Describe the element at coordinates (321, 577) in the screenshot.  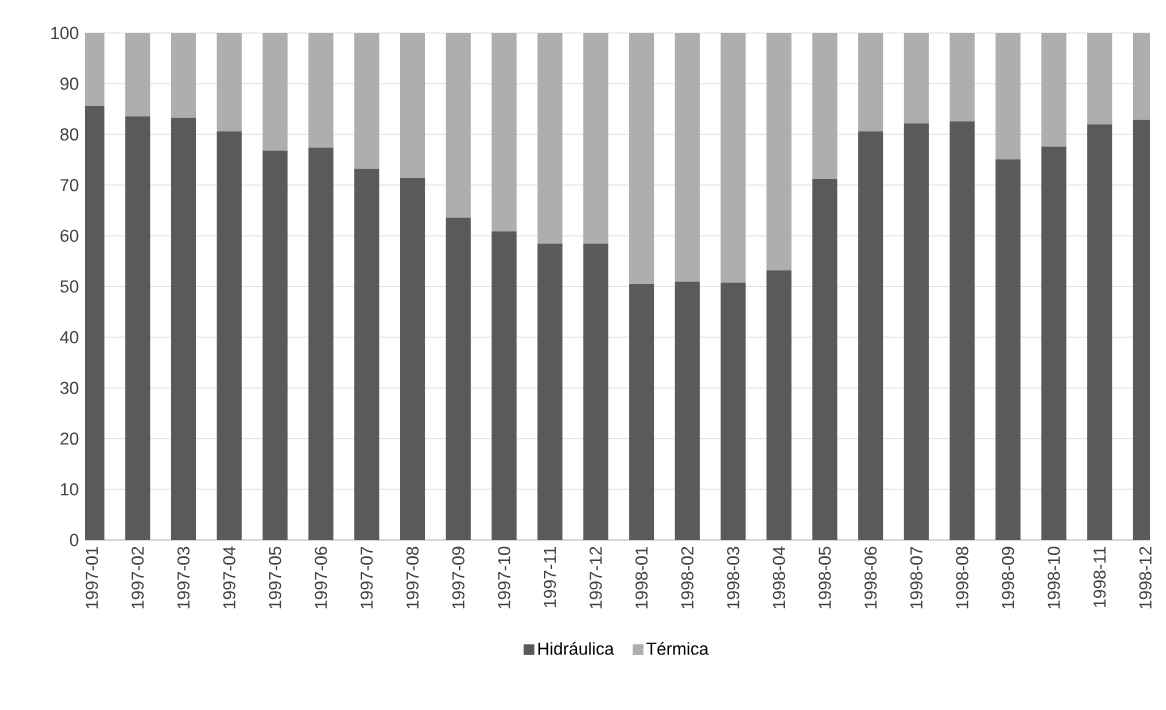
I see `x-tick-label: 1997-06` at that location.